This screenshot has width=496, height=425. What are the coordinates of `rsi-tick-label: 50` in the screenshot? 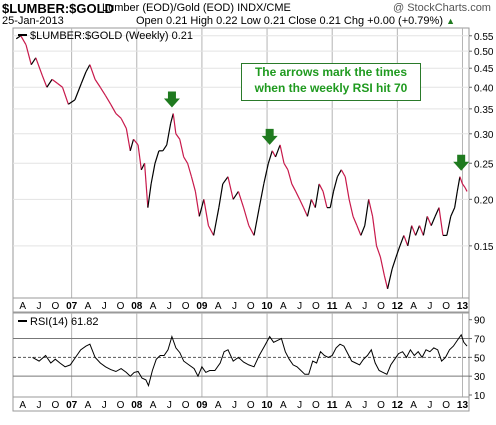 It's located at (480, 358).